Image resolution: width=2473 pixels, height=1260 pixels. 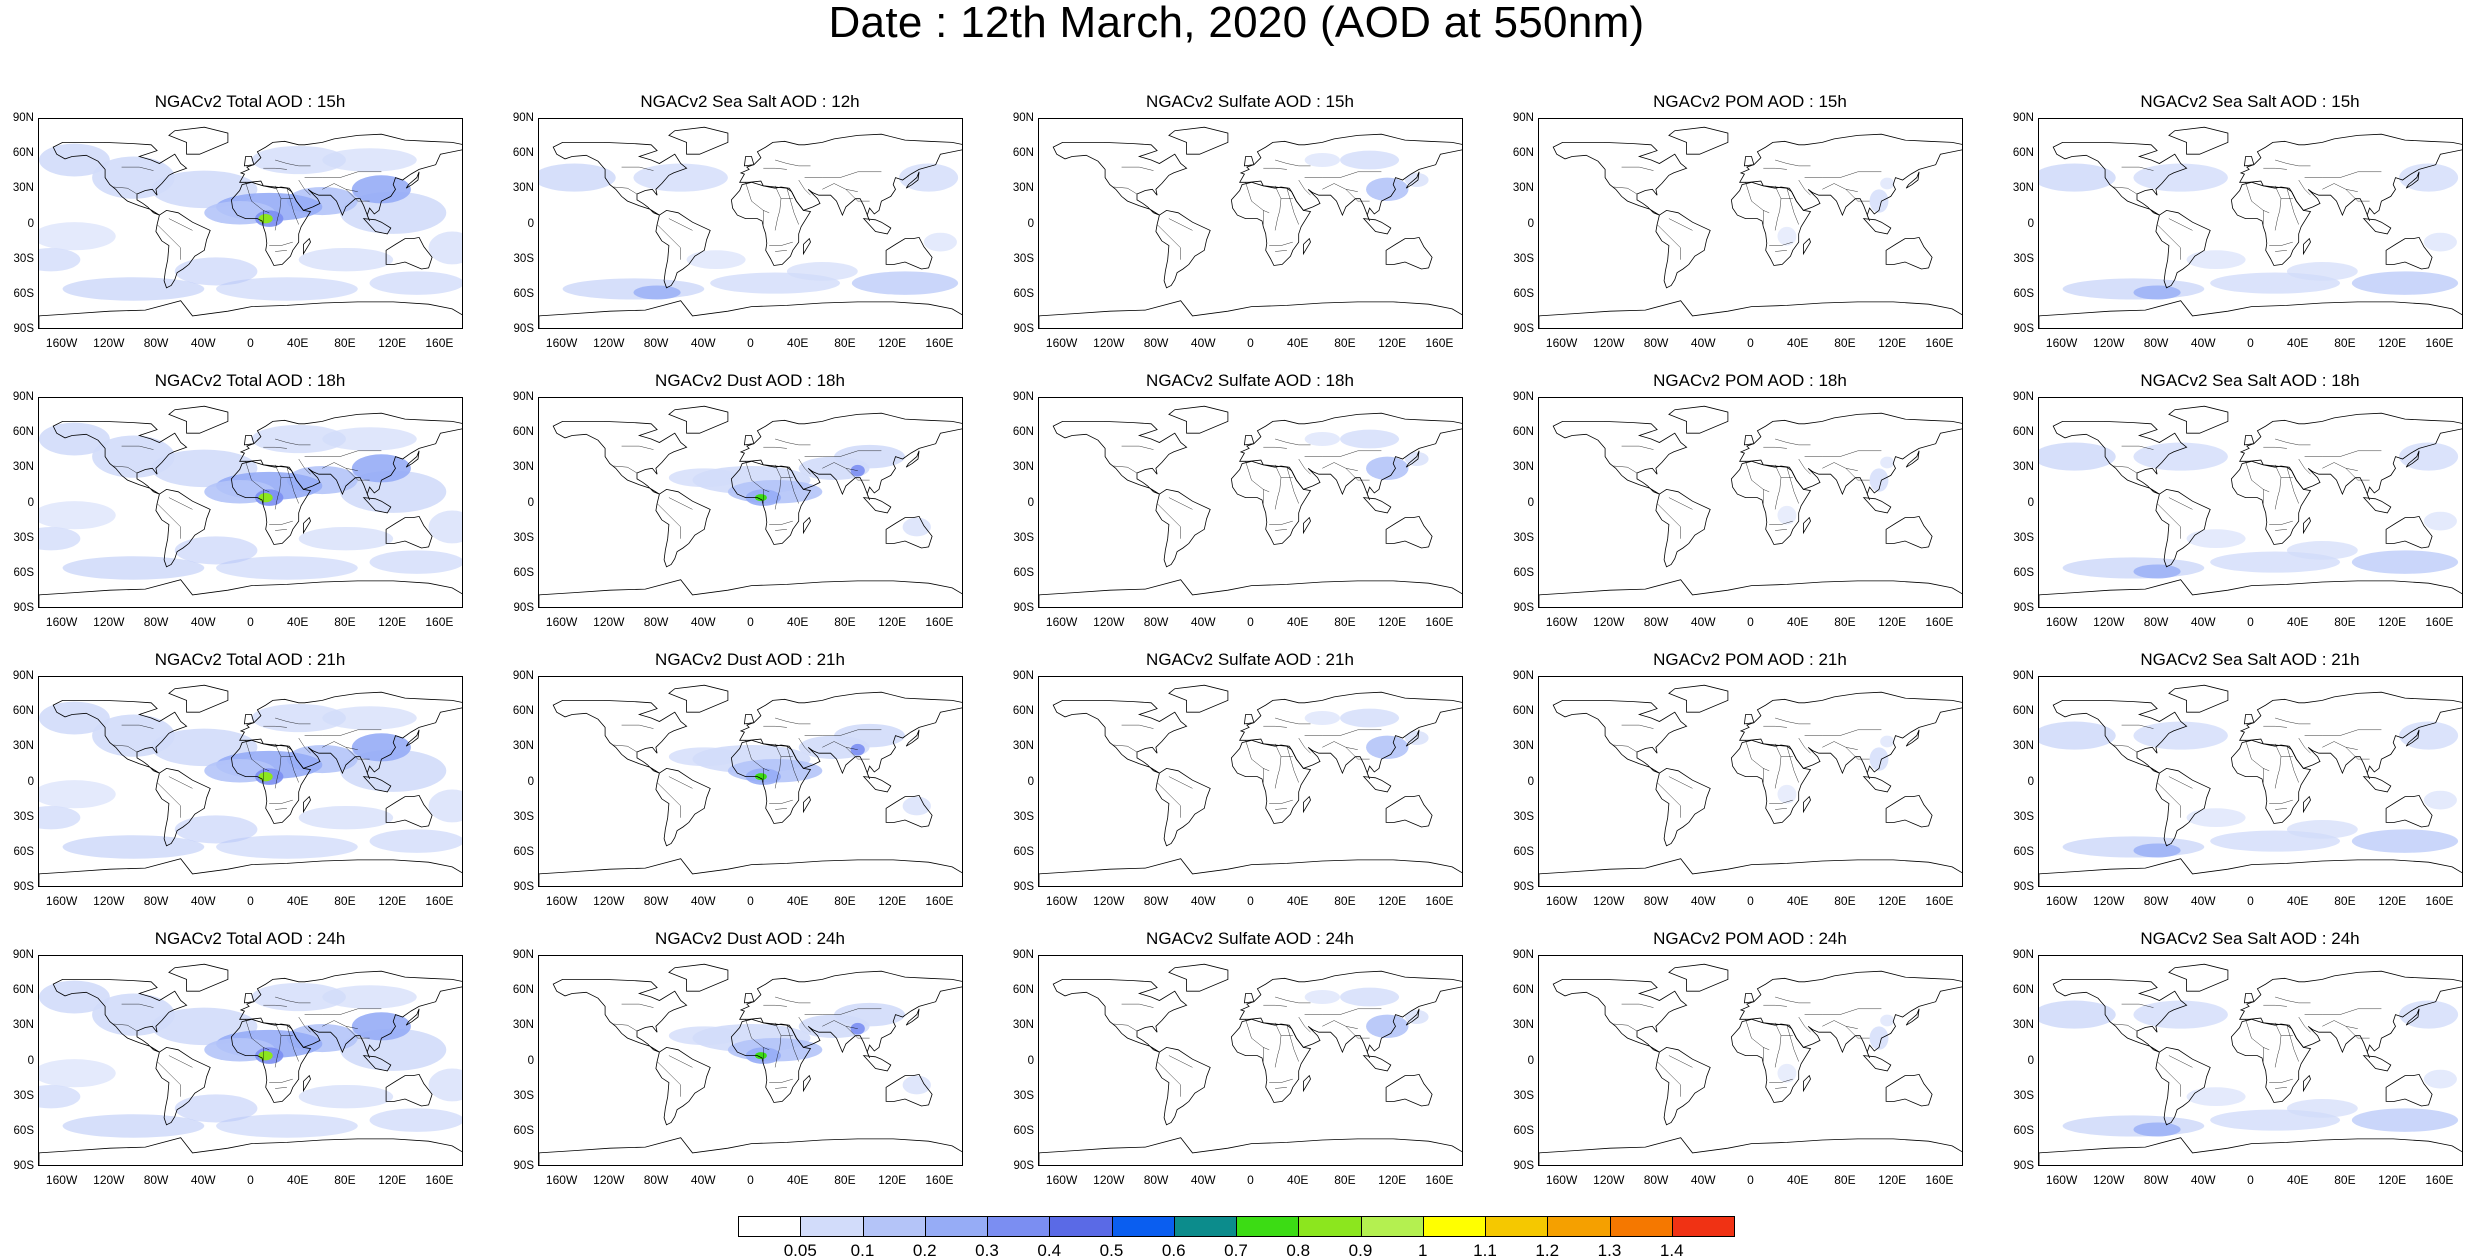 I want to click on longitude-label: 80W, so click(x=656, y=622).